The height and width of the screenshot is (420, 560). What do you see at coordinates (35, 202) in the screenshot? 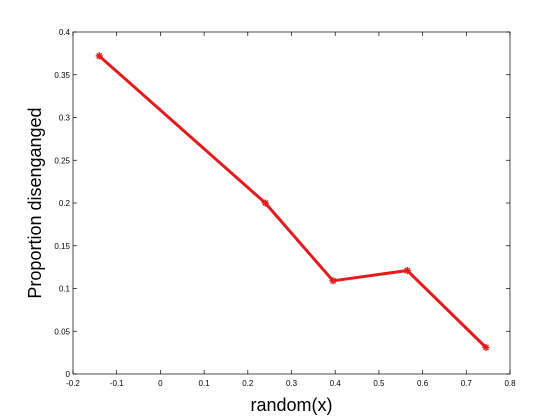
I see `y-axis-label: Proportion disenganged` at bounding box center [35, 202].